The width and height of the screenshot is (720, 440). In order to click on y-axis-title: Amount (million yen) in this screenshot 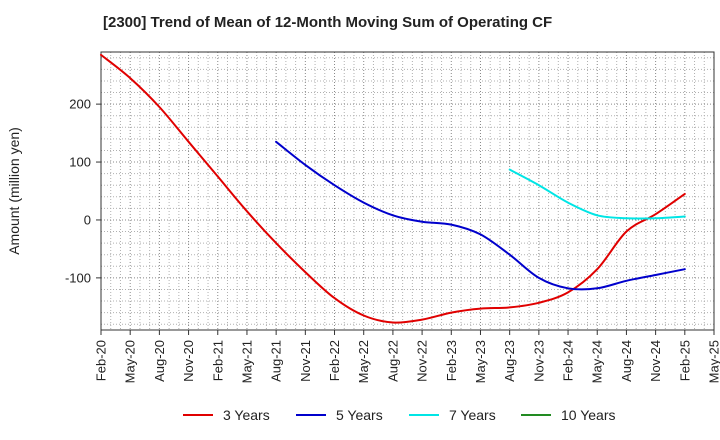, I will do `click(14, 191)`.